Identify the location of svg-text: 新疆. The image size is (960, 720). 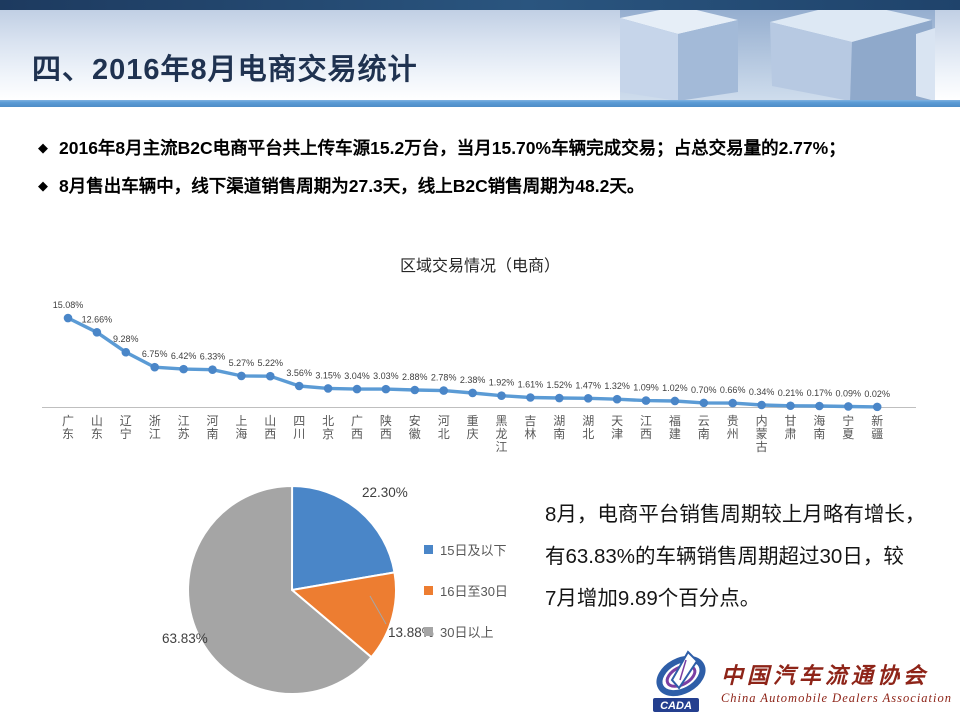
(877, 427).